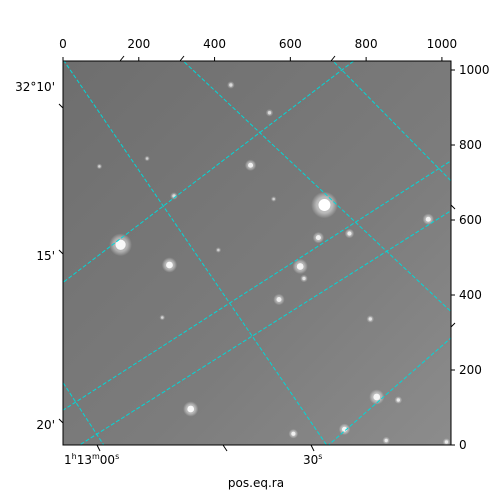 The image size is (500, 500). Describe the element at coordinates (470, 145) in the screenshot. I see `right-tick-label: 800` at that location.